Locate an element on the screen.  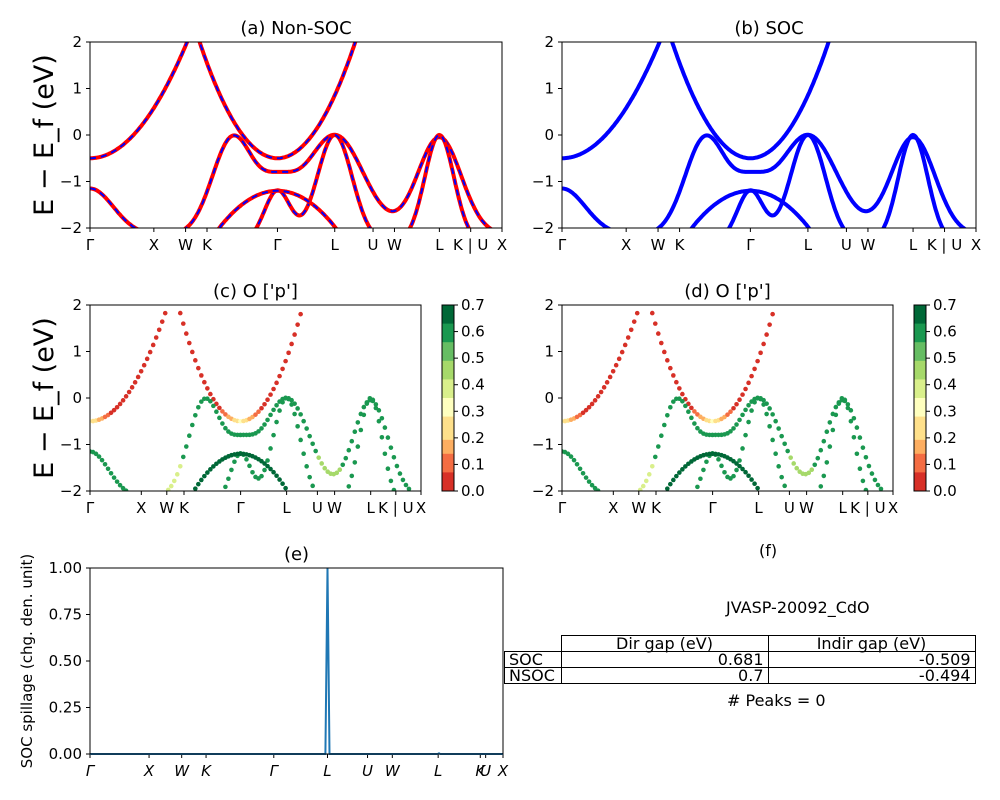
colorbar-tick-label: 0.4 is located at coordinates (473, 385).